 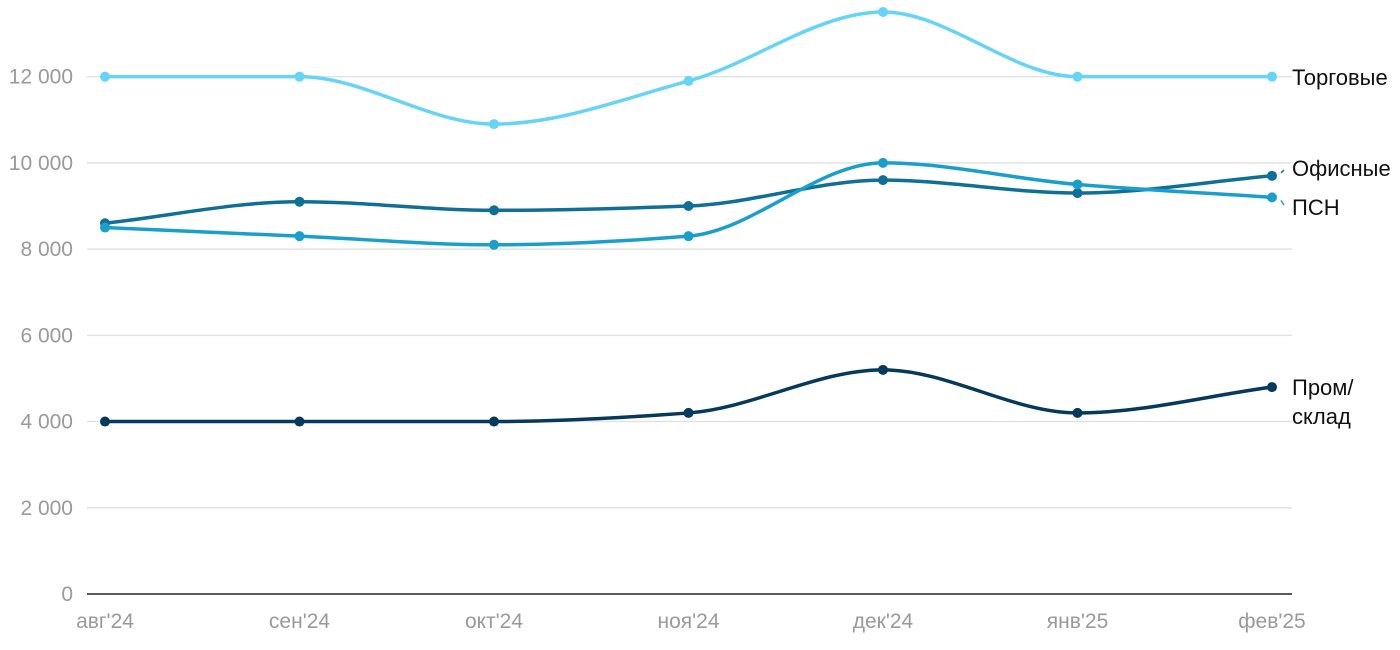 I want to click on series-label-line: Торговые, so click(x=1340, y=77).